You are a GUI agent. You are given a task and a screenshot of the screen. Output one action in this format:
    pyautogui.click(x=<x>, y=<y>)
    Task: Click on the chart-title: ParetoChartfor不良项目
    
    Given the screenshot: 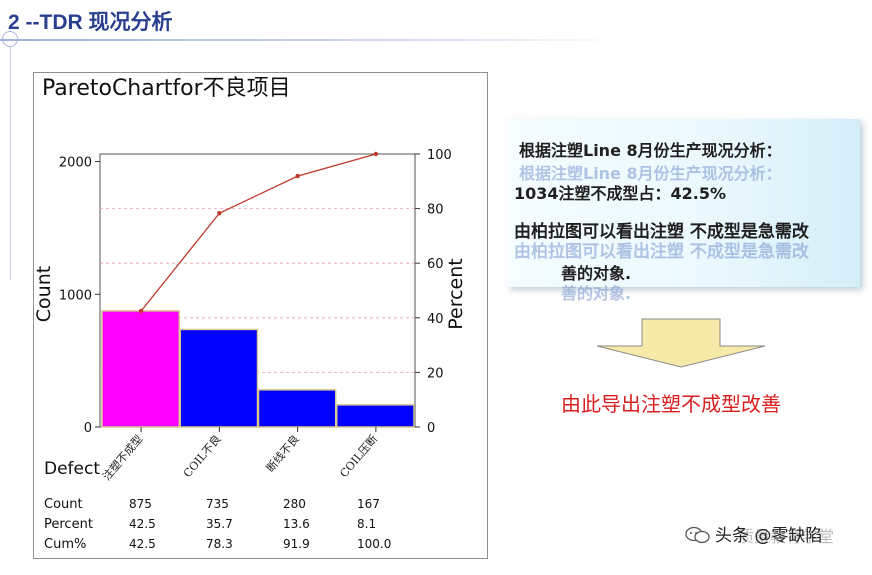 What is the action you would take?
    pyautogui.click(x=166, y=88)
    